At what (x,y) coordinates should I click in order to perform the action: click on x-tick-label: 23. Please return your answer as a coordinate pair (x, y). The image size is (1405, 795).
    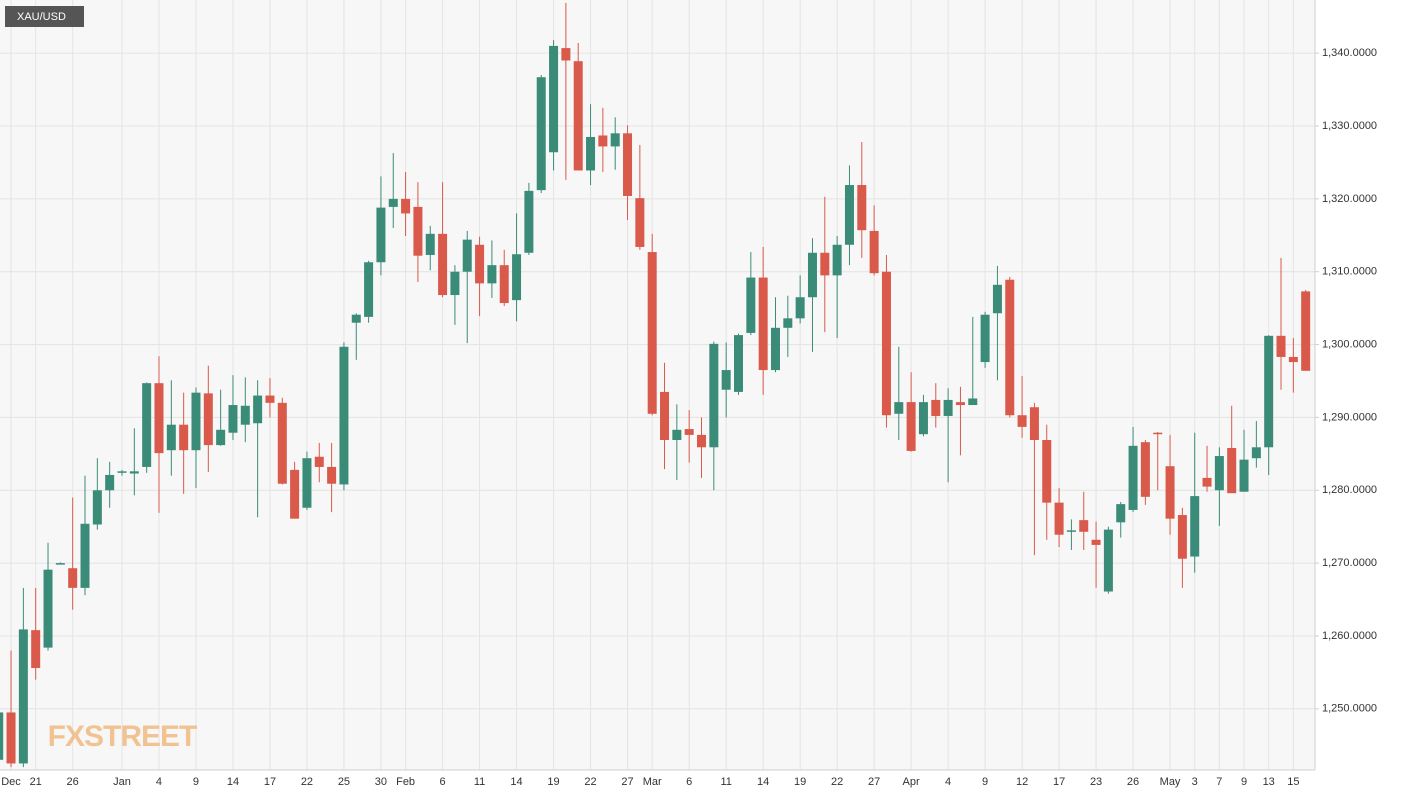
    Looking at the image, I should click on (1096, 782).